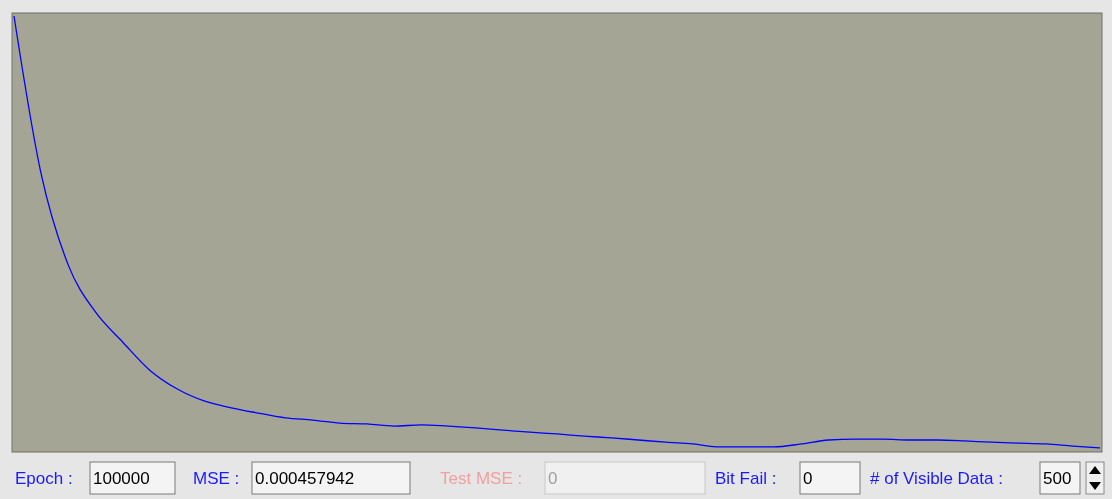 This screenshot has height=499, width=1112. I want to click on text: Bit Fail :, so click(746, 478).